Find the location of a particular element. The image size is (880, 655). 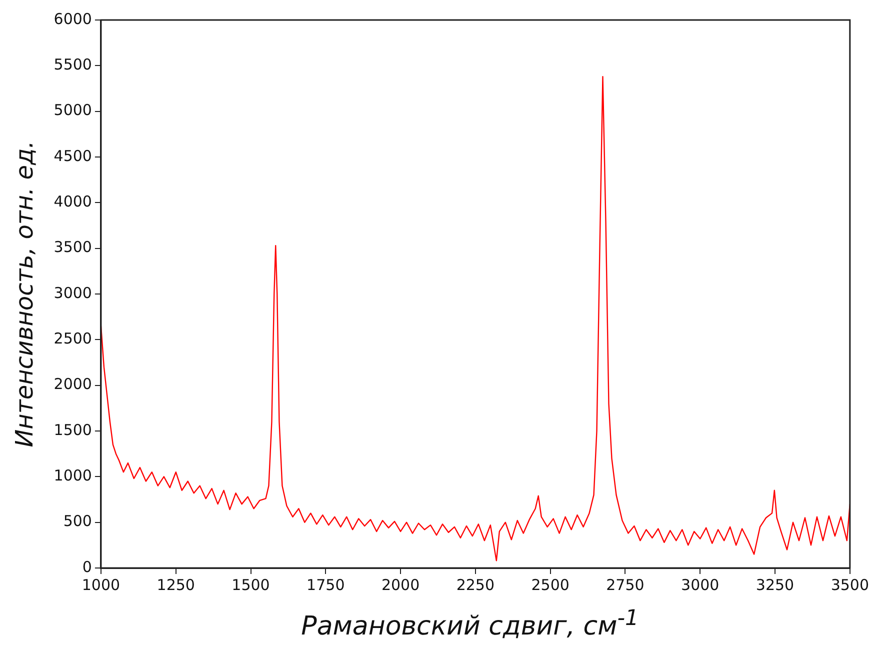

x-tick-label: 2750 is located at coordinates (625, 585).